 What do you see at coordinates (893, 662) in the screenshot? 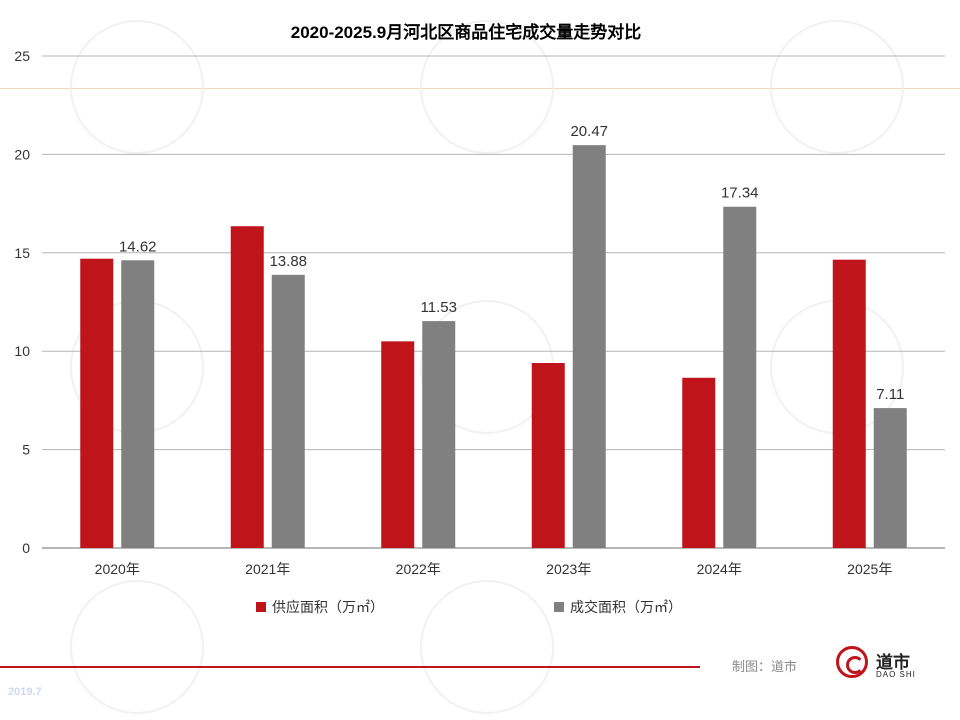
I see `brand-name: 道市` at bounding box center [893, 662].